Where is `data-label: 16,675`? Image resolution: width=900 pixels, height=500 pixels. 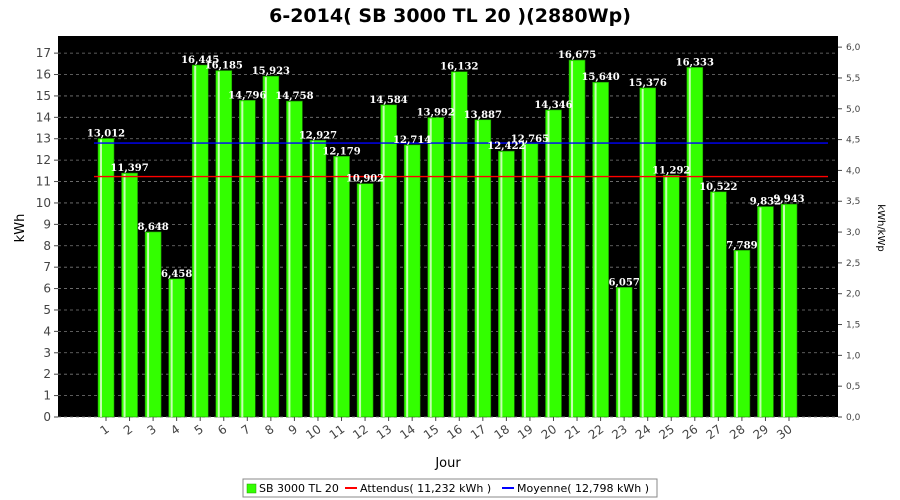 data-label: 16,675 is located at coordinates (577, 55).